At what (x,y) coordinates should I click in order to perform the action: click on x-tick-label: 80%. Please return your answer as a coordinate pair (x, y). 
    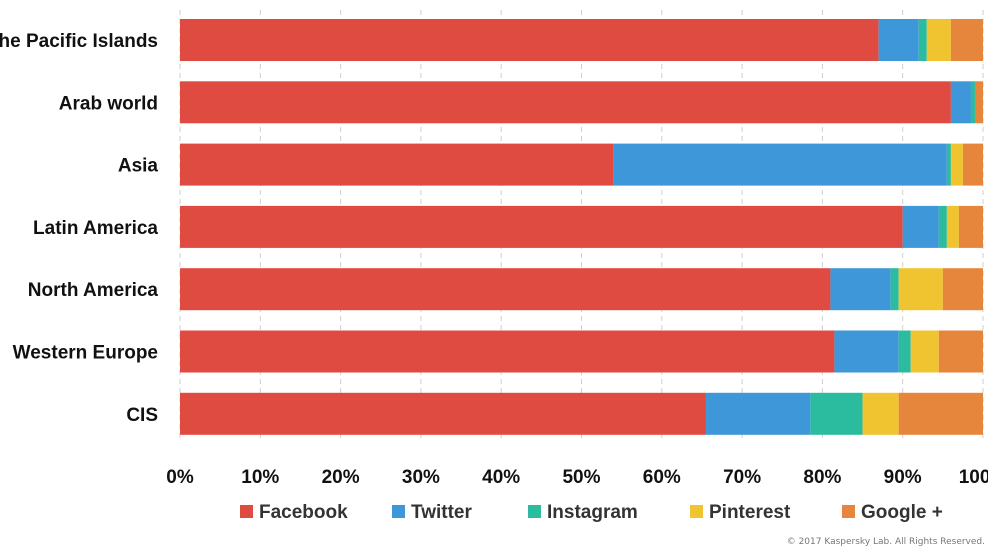
    Looking at the image, I should click on (822, 477).